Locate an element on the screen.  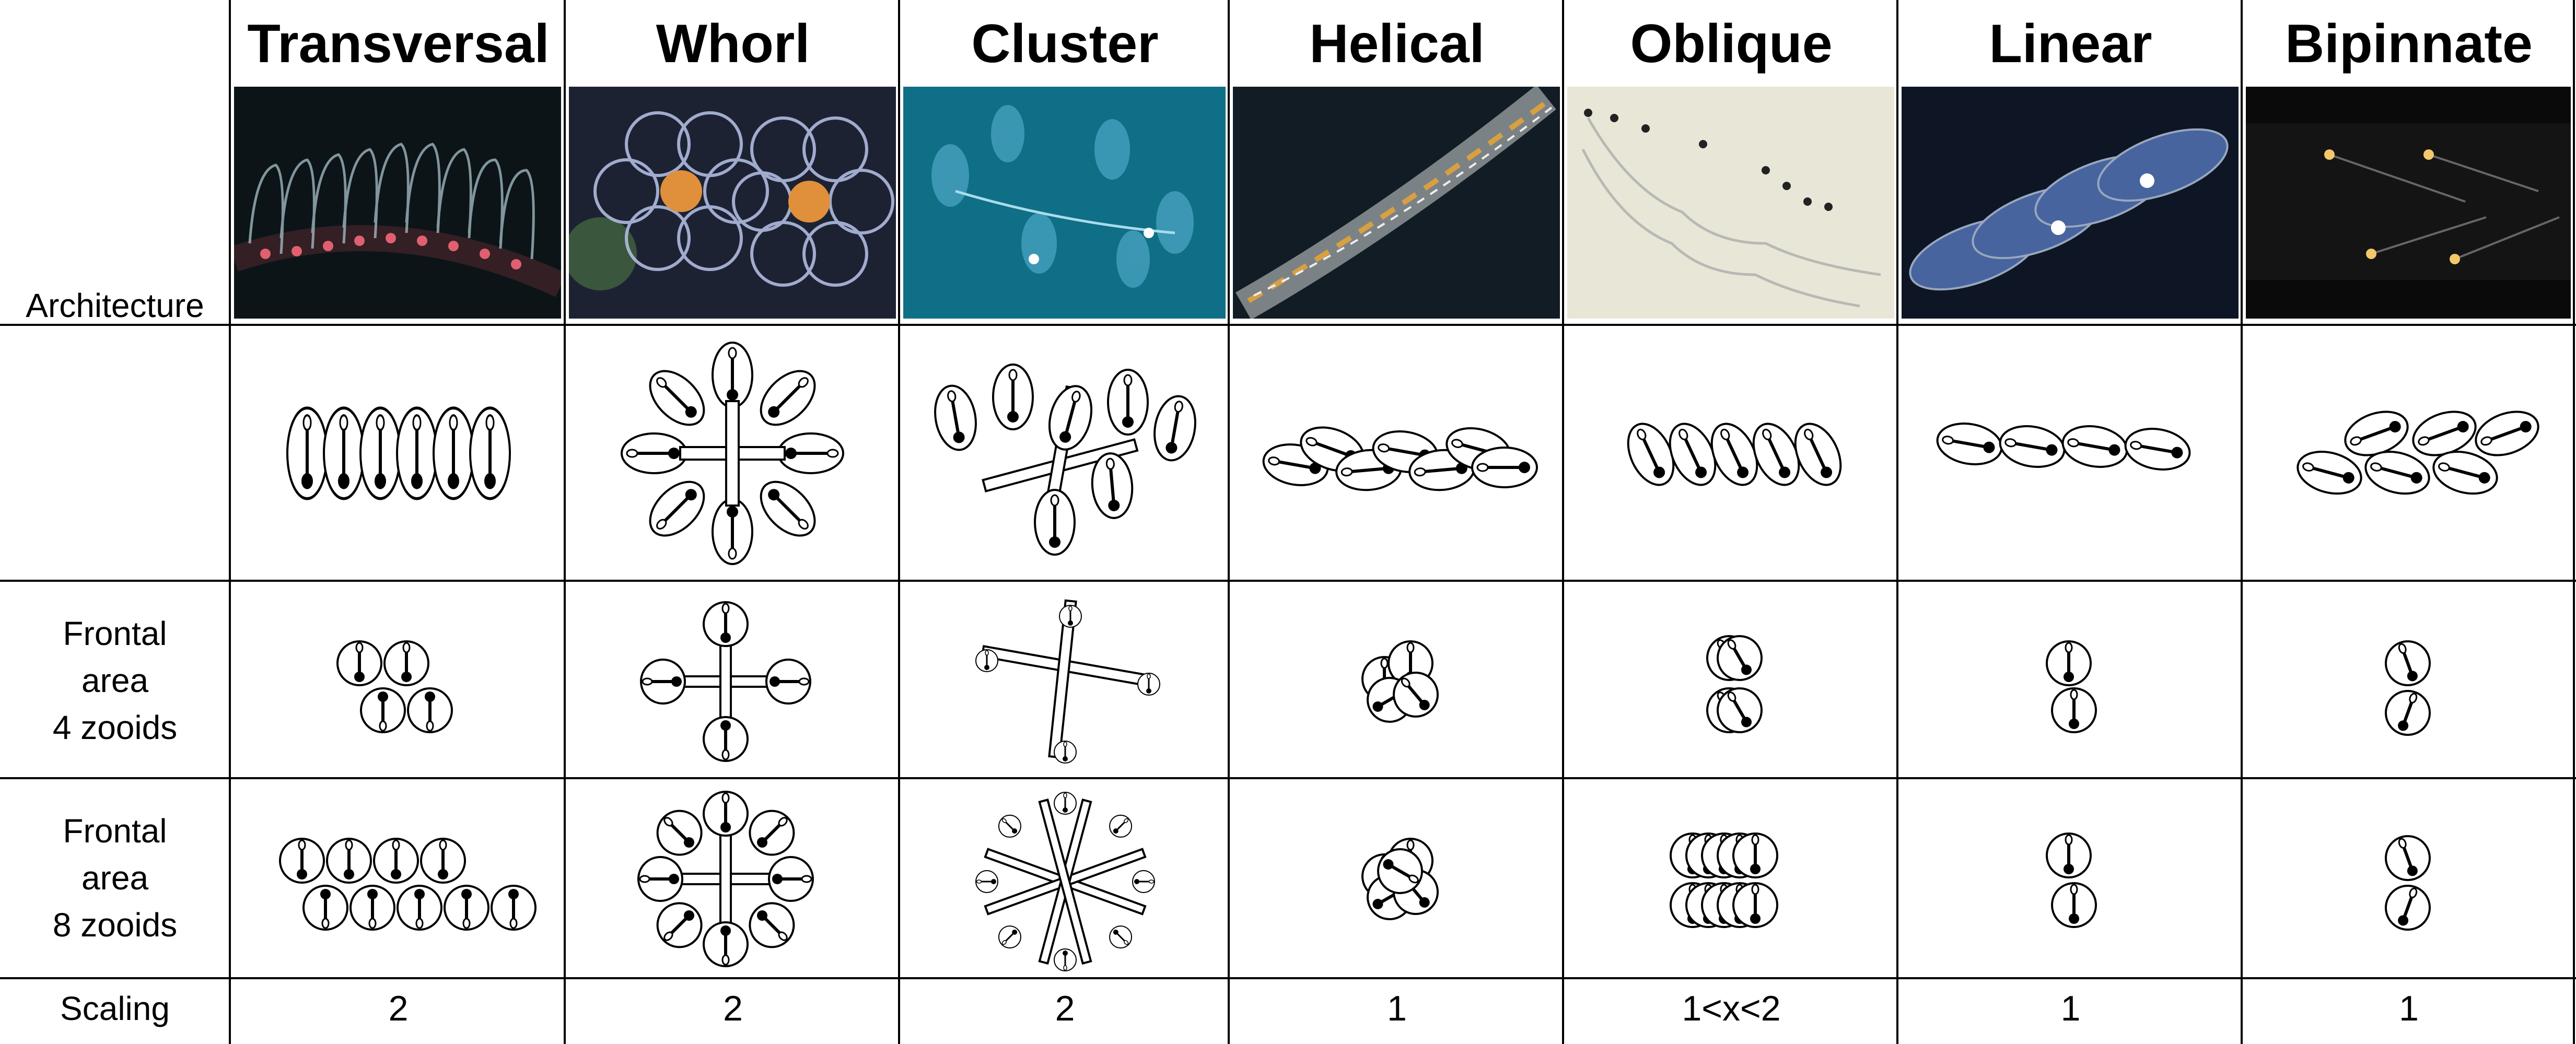
frontal4-line3: 4 zooids is located at coordinates (115, 727).